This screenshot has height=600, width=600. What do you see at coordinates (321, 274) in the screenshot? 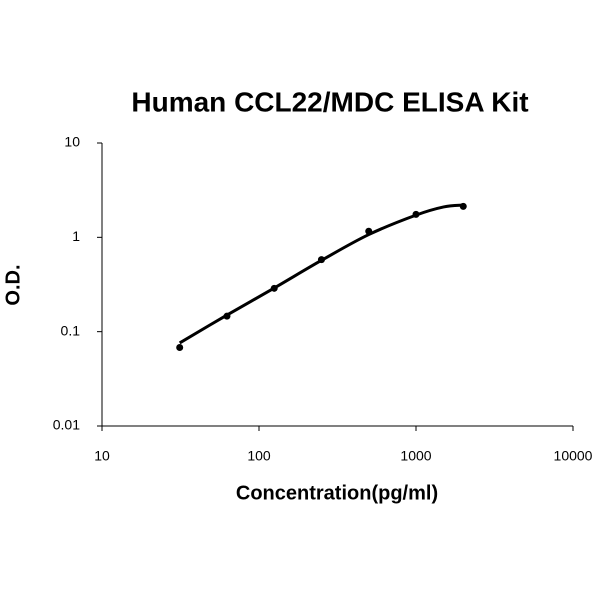
I see `fit-curve` at bounding box center [321, 274].